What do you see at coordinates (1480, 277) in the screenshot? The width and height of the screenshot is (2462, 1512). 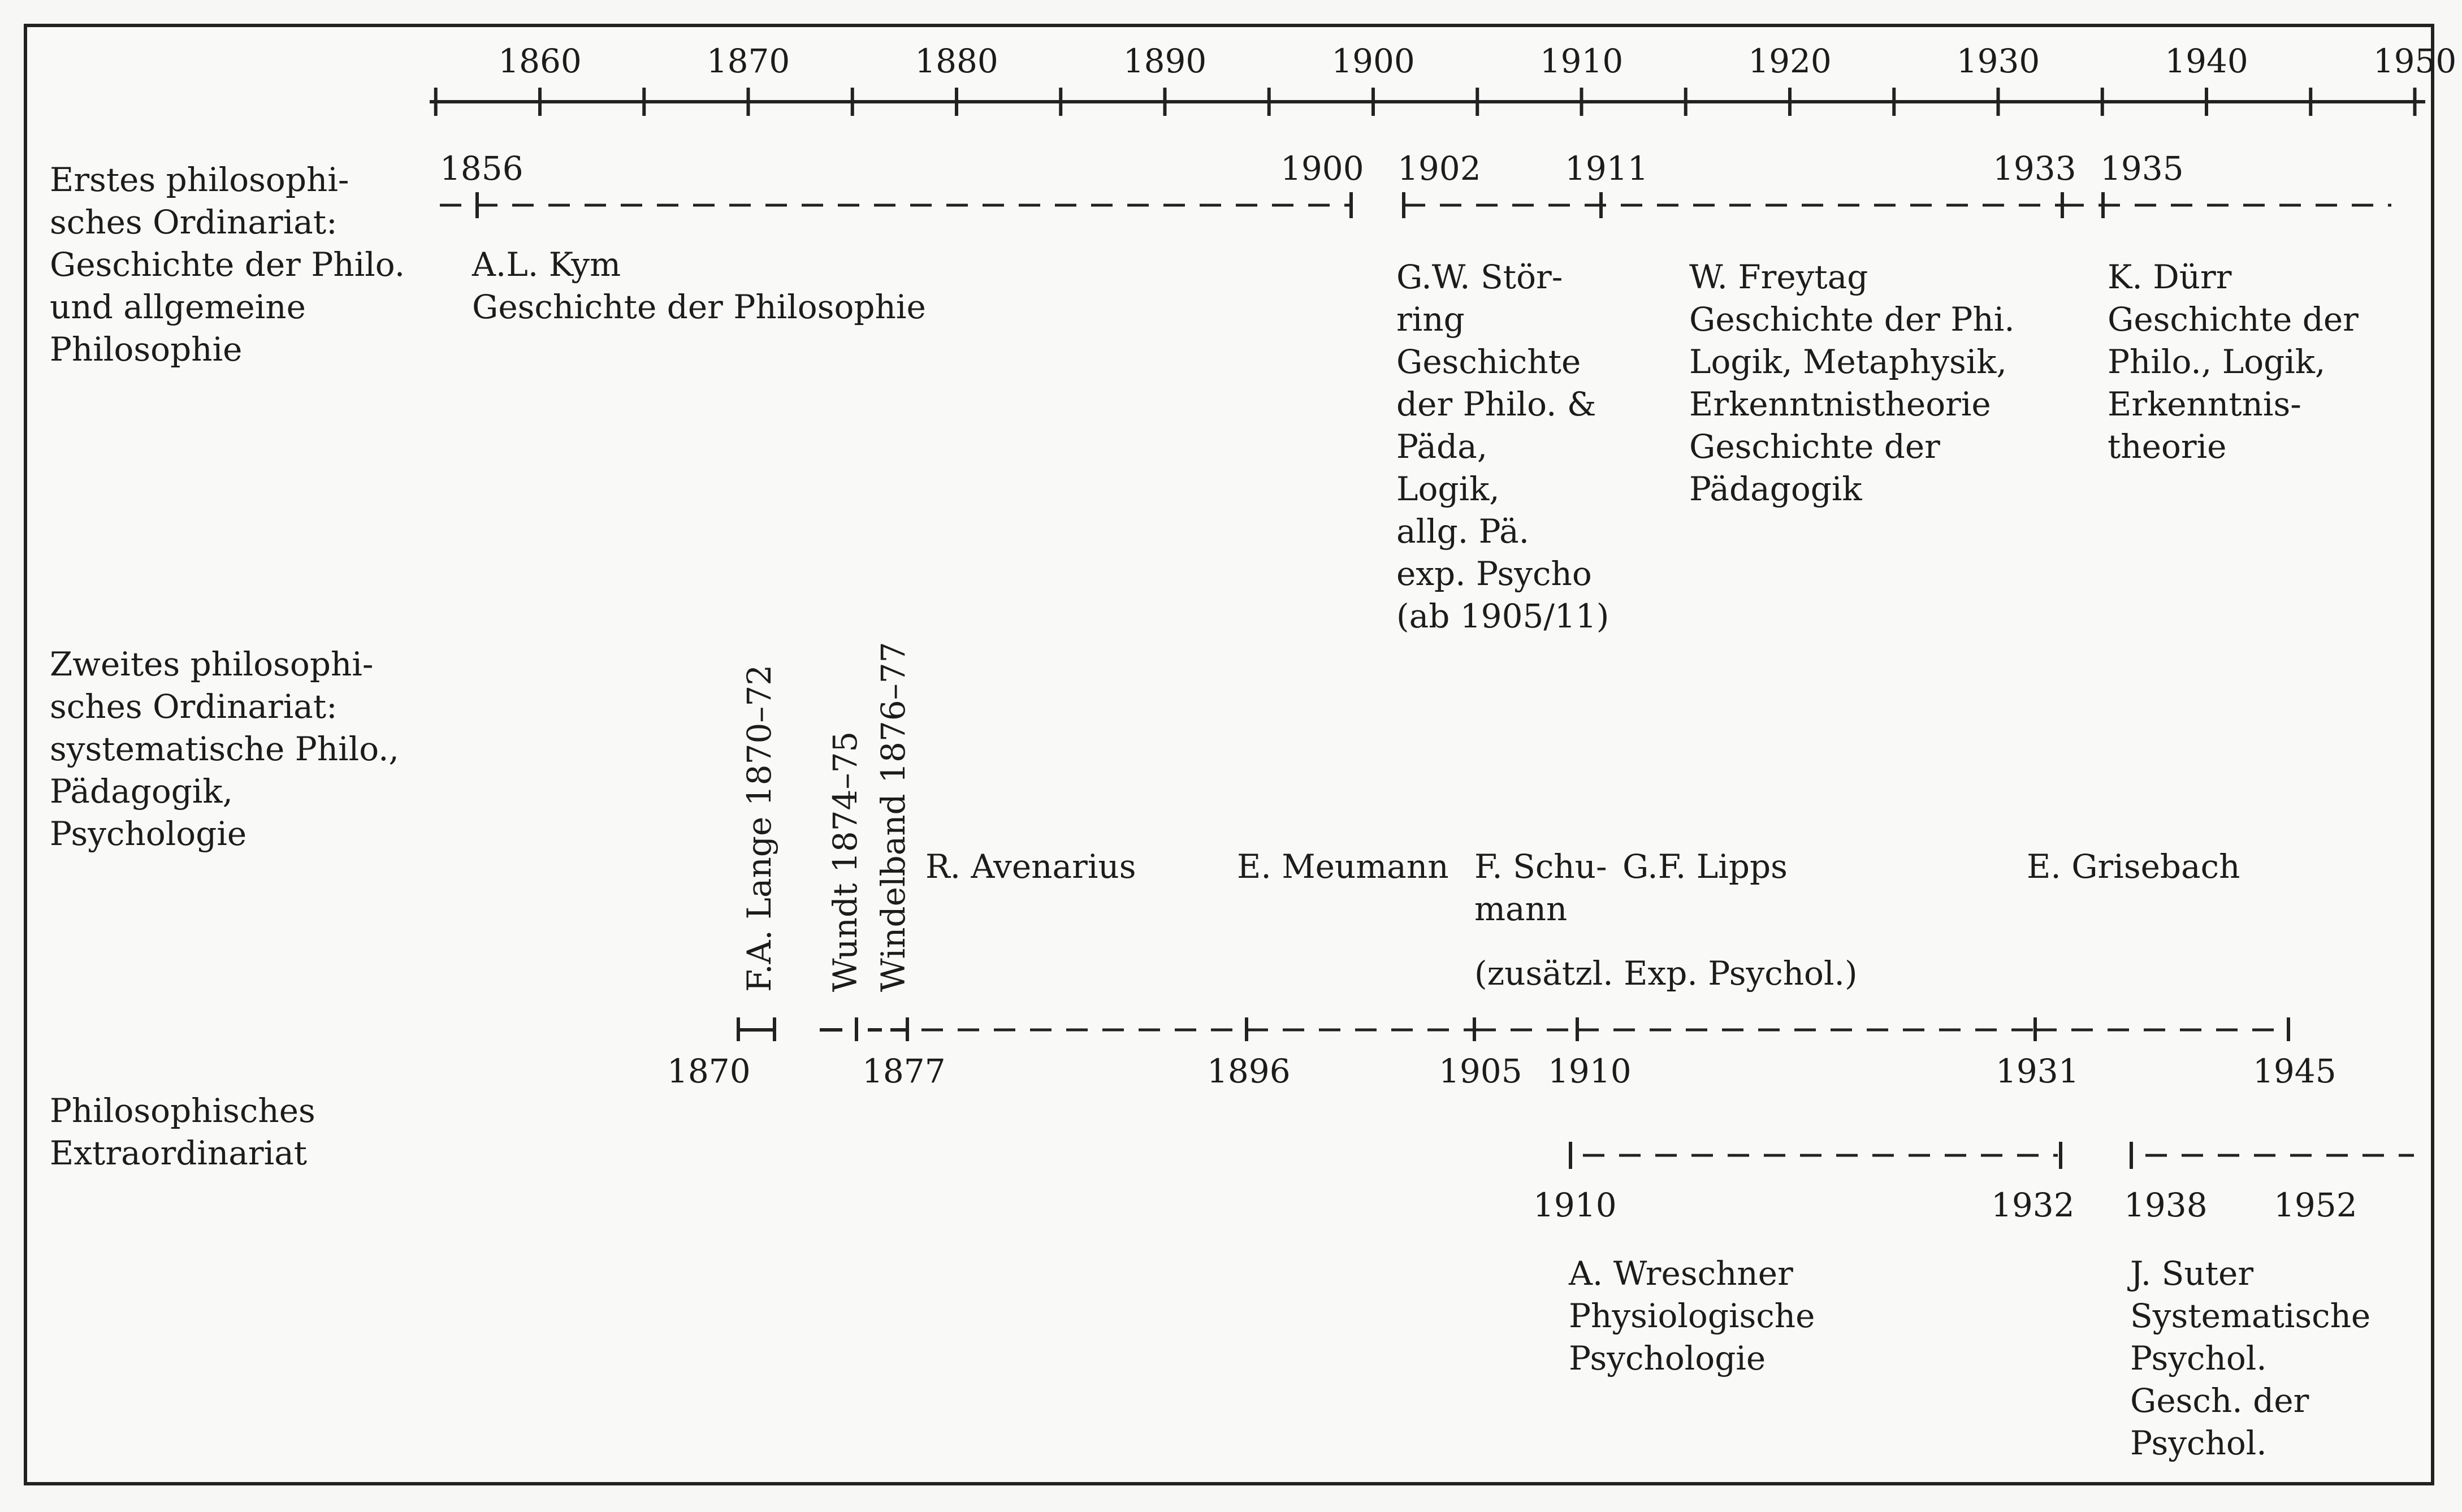 I see `holder-line: G.W. Stör-` at bounding box center [1480, 277].